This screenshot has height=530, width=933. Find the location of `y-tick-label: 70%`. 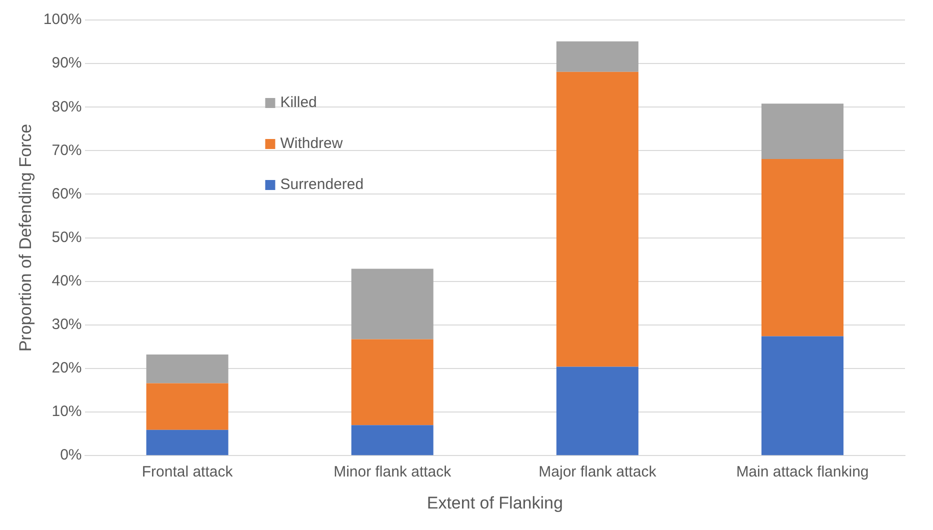

y-tick-label: 70% is located at coordinates (67, 150).